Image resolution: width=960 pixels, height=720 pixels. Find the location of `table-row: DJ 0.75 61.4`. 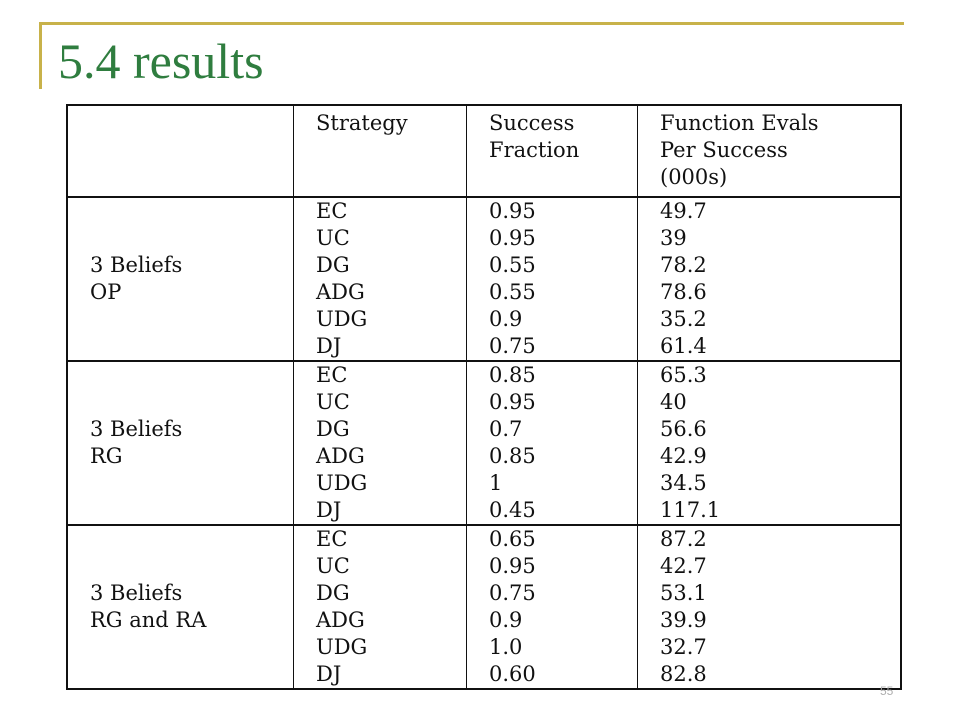

table-row: DJ 0.75 61.4 is located at coordinates (484, 347).